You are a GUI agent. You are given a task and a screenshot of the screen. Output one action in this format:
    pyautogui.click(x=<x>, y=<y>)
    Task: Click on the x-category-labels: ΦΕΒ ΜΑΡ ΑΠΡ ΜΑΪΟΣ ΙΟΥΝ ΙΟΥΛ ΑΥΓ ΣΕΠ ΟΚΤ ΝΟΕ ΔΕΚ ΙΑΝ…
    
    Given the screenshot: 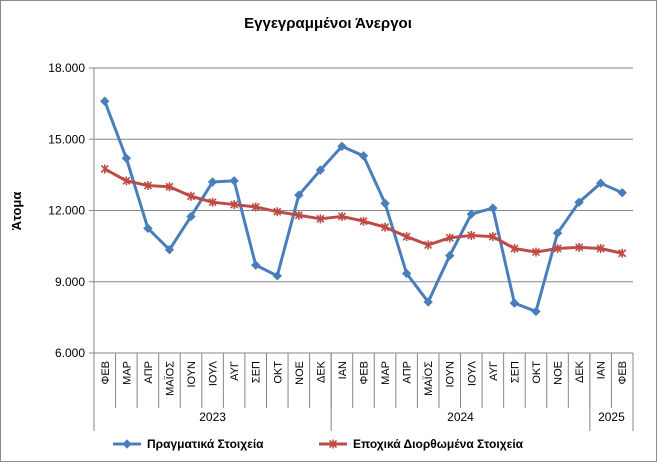 What is the action you would take?
    pyautogui.click(x=364, y=378)
    